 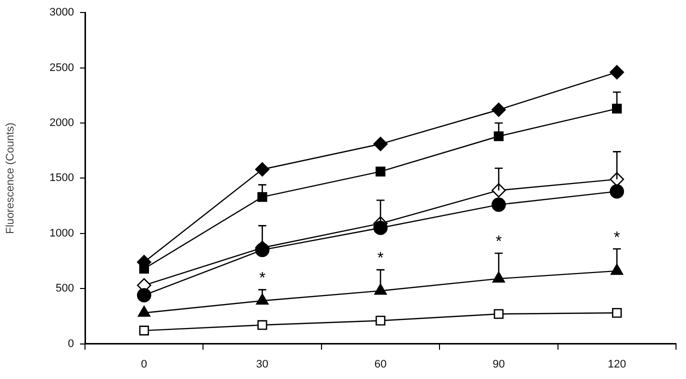 I want to click on y-tick-label: 500, so click(x=65, y=288).